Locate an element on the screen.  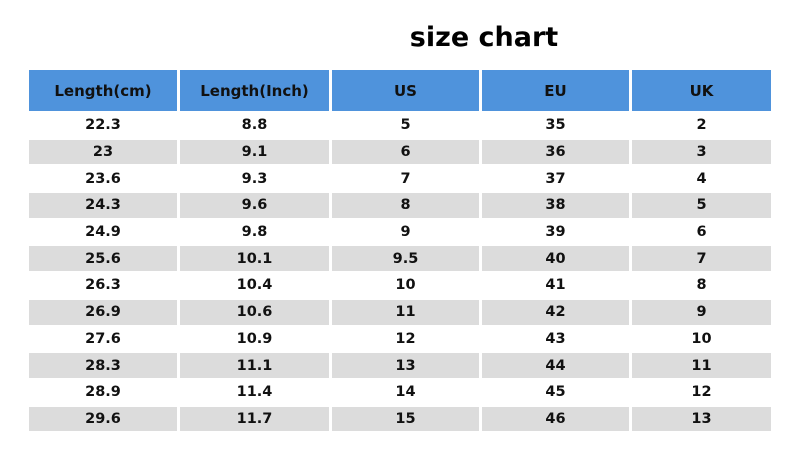
table-cell: 26.9 is located at coordinates (103, 311).